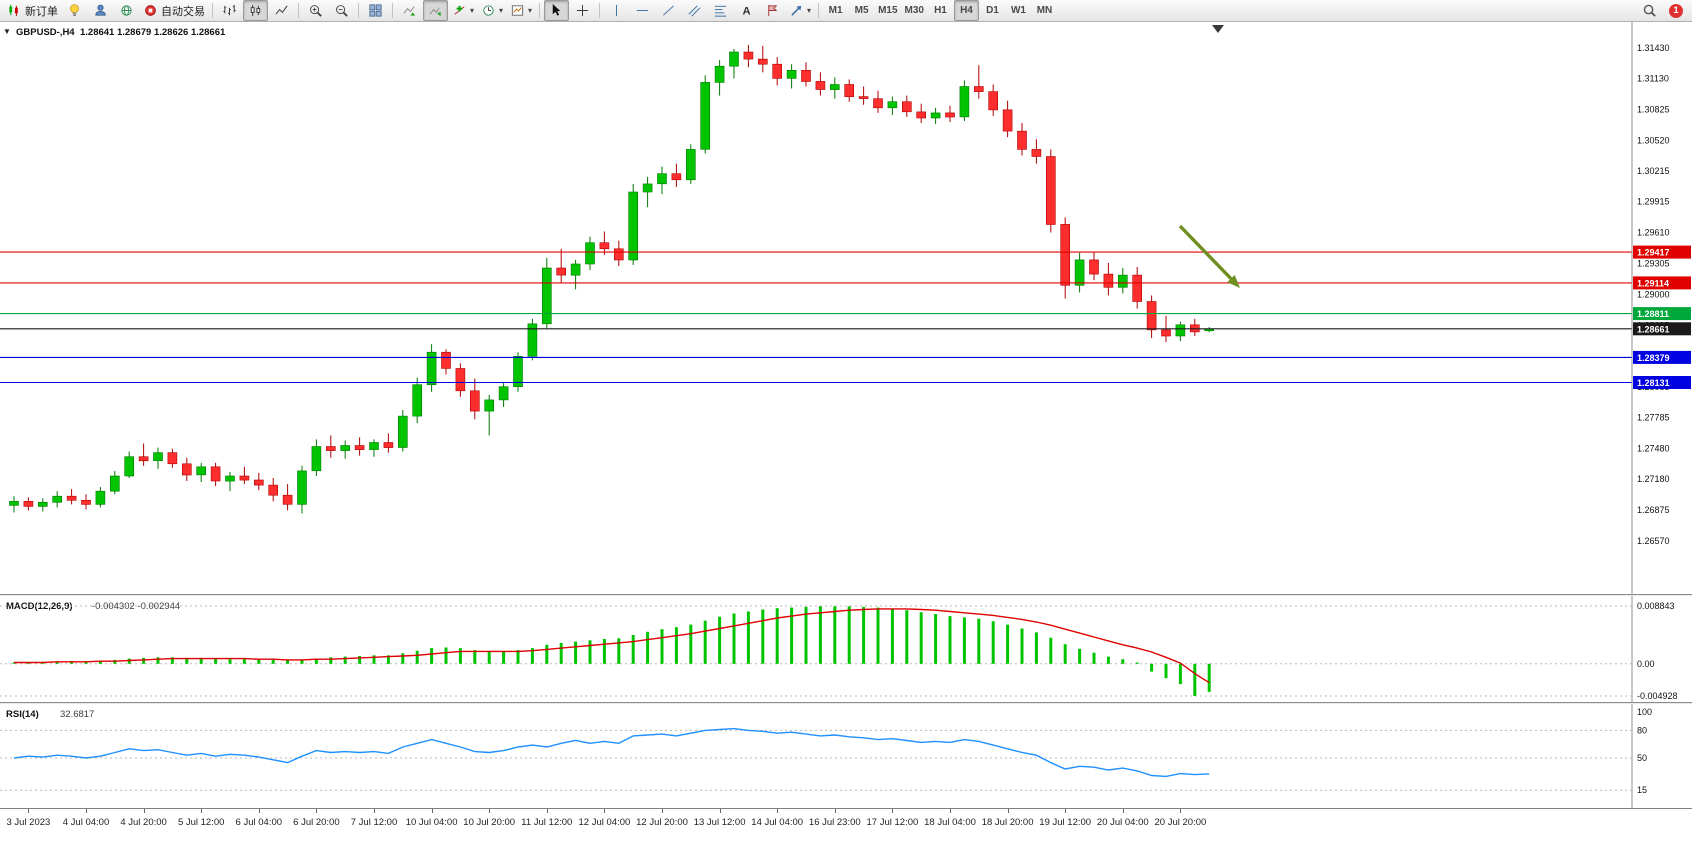  I want to click on tile-windows-button, so click(375, 10).